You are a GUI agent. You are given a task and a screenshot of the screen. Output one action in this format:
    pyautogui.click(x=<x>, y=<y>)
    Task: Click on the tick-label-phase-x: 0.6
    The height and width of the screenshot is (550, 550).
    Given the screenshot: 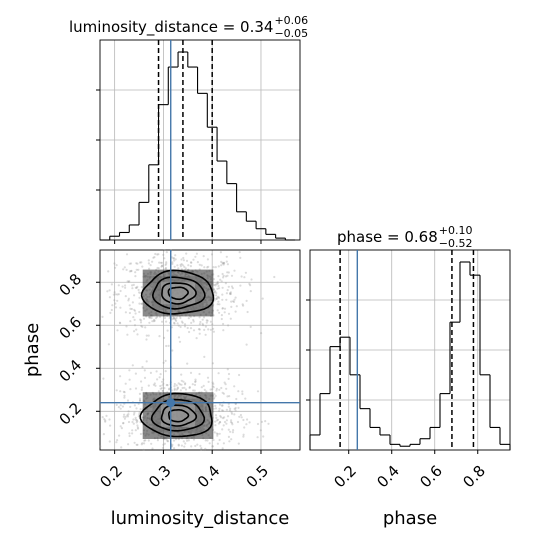 What is the action you would take?
    pyautogui.click(x=431, y=477)
    